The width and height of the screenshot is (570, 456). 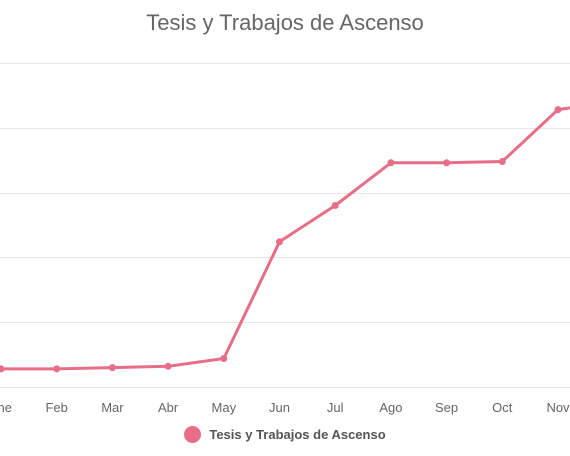 I want to click on x-tick-label: Mar, so click(x=112, y=407).